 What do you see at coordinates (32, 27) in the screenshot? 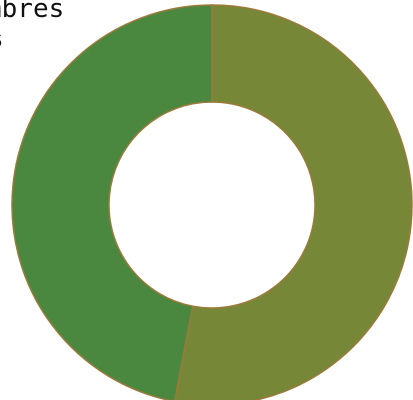
I see `slice-label: mbres %` at bounding box center [32, 27].